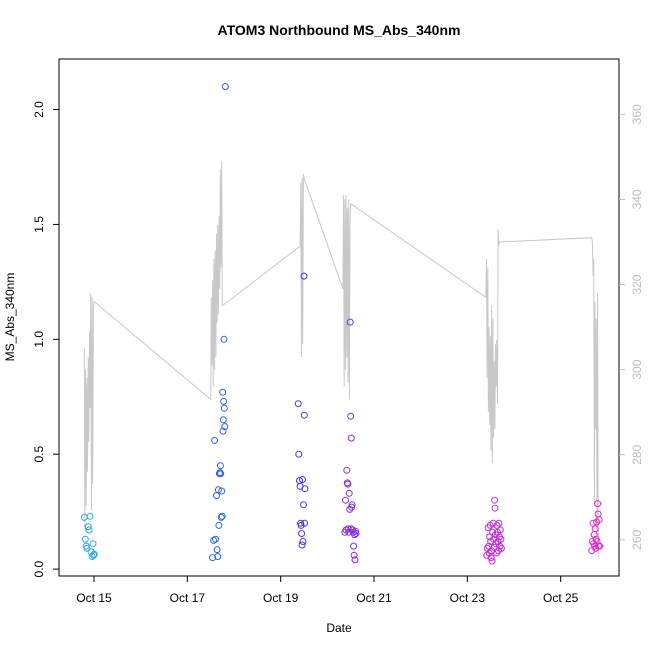 This screenshot has height=650, width=650. What do you see at coordinates (637, 199) in the screenshot?
I see `y2-tick-label: 340` at bounding box center [637, 199].